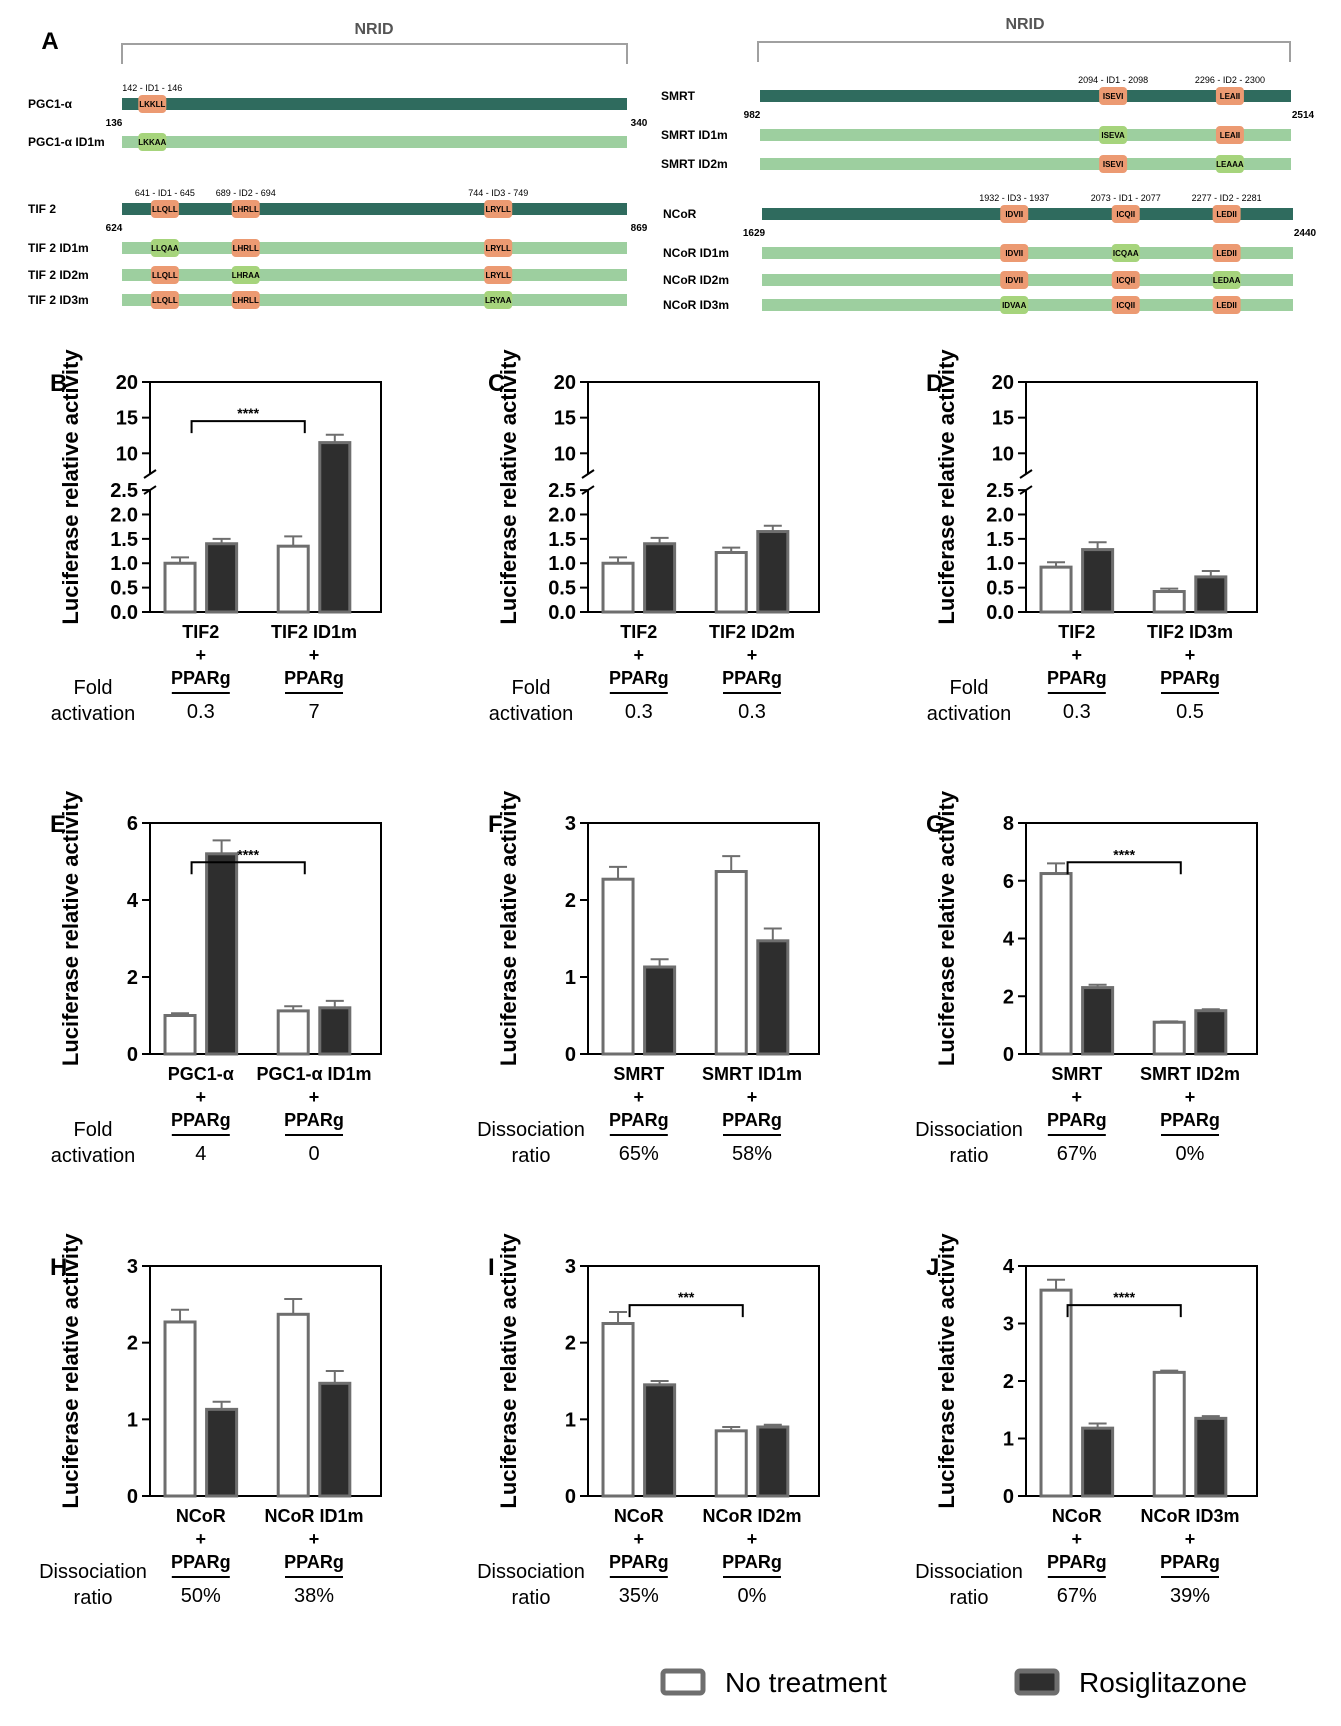 Image resolution: width=1341 pixels, height=1726 pixels. What do you see at coordinates (1003, 419) in the screenshot?
I see `y-tick-label: 15` at bounding box center [1003, 419].